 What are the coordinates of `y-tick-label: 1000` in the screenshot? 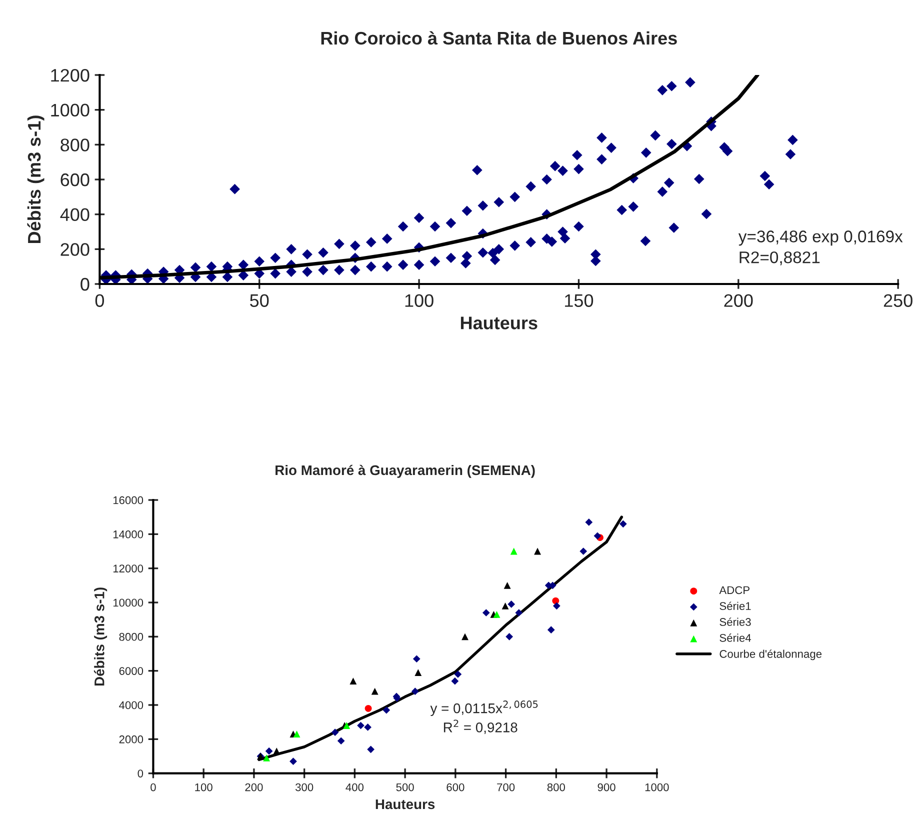 It's located at (70, 110).